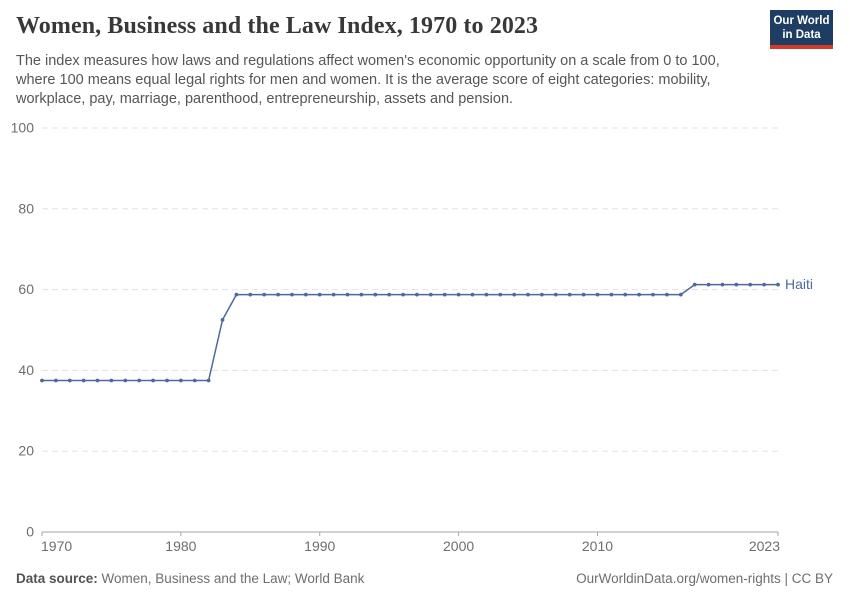 The image size is (850, 600). I want to click on entity-label-haiti: Haiti, so click(799, 284).